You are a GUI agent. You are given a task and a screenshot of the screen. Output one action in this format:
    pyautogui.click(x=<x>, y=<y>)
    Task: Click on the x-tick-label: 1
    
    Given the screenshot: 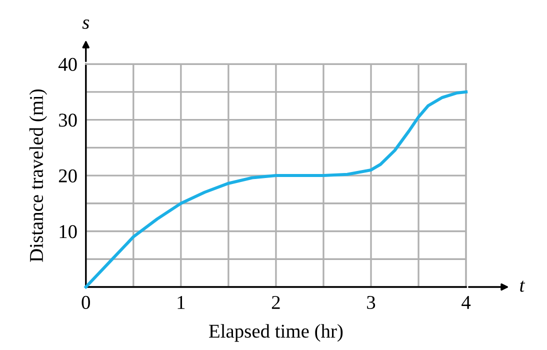 What is the action you would take?
    pyautogui.click(x=181, y=302)
    